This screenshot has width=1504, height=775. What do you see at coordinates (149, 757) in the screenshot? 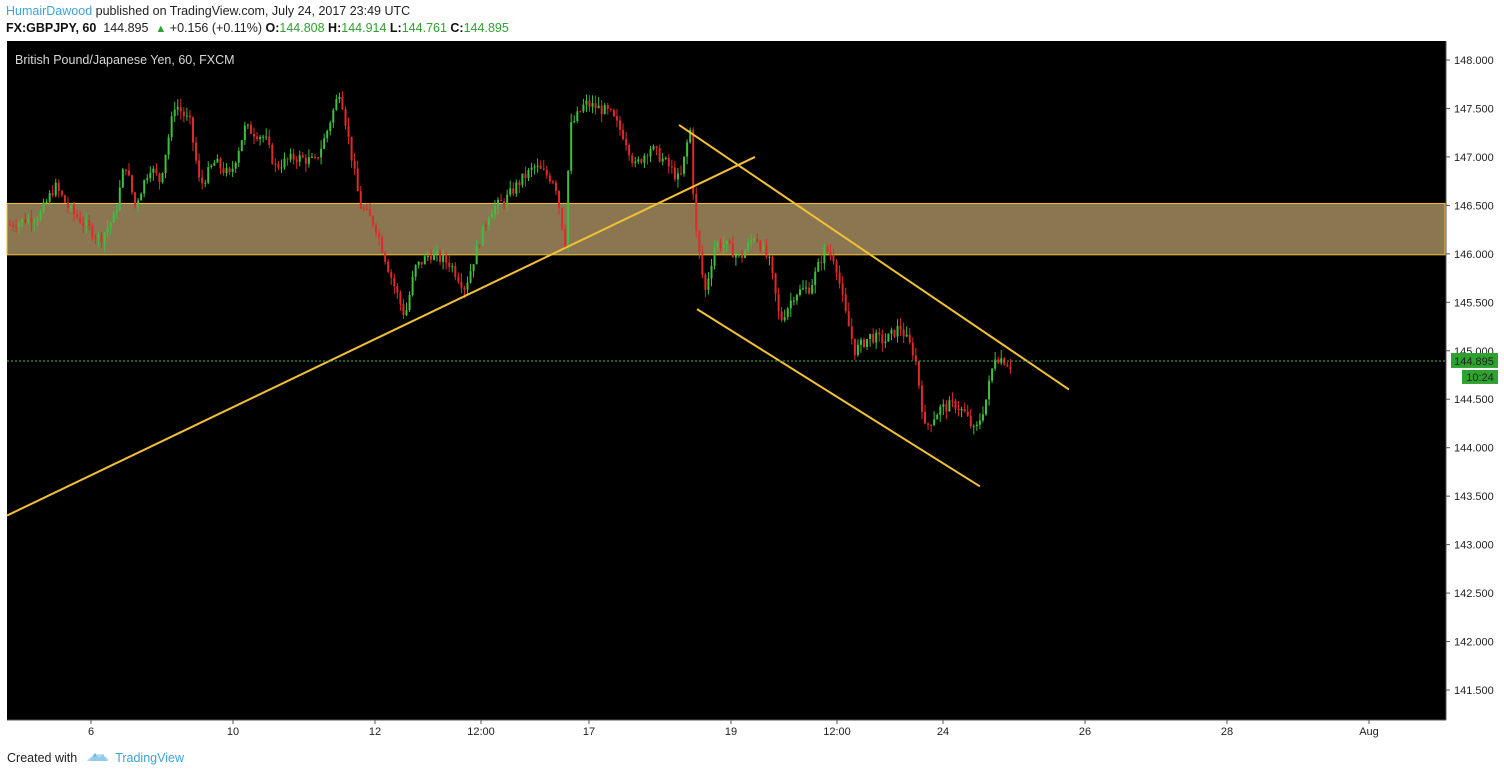
I see `tradingview-brand-link: TradingView` at bounding box center [149, 757].